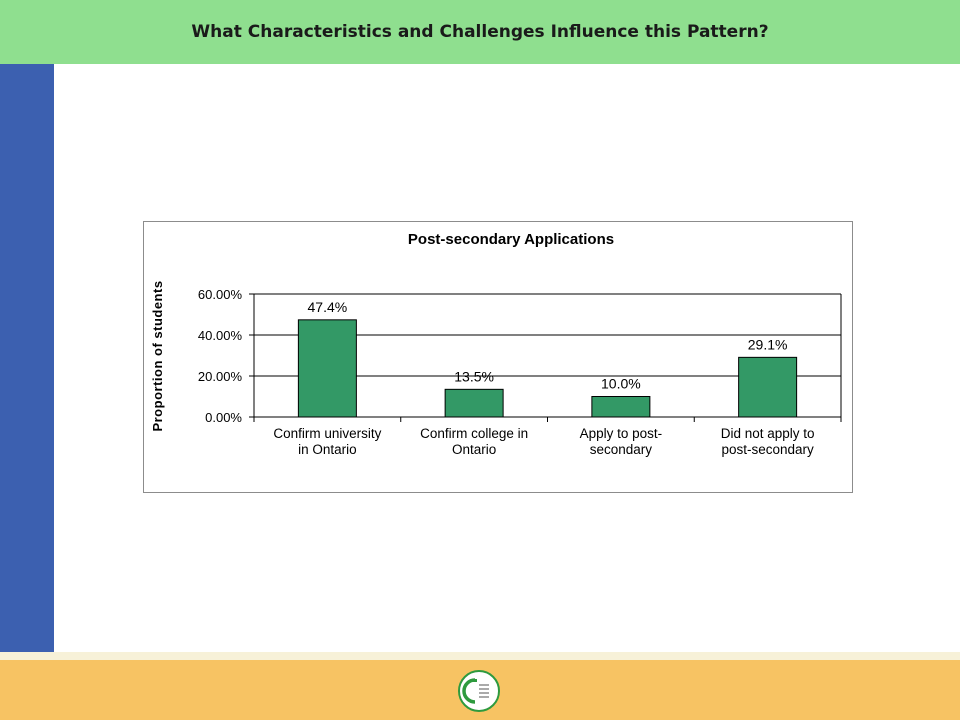  I want to click on y-tick-label: 40.00%, so click(220, 335).